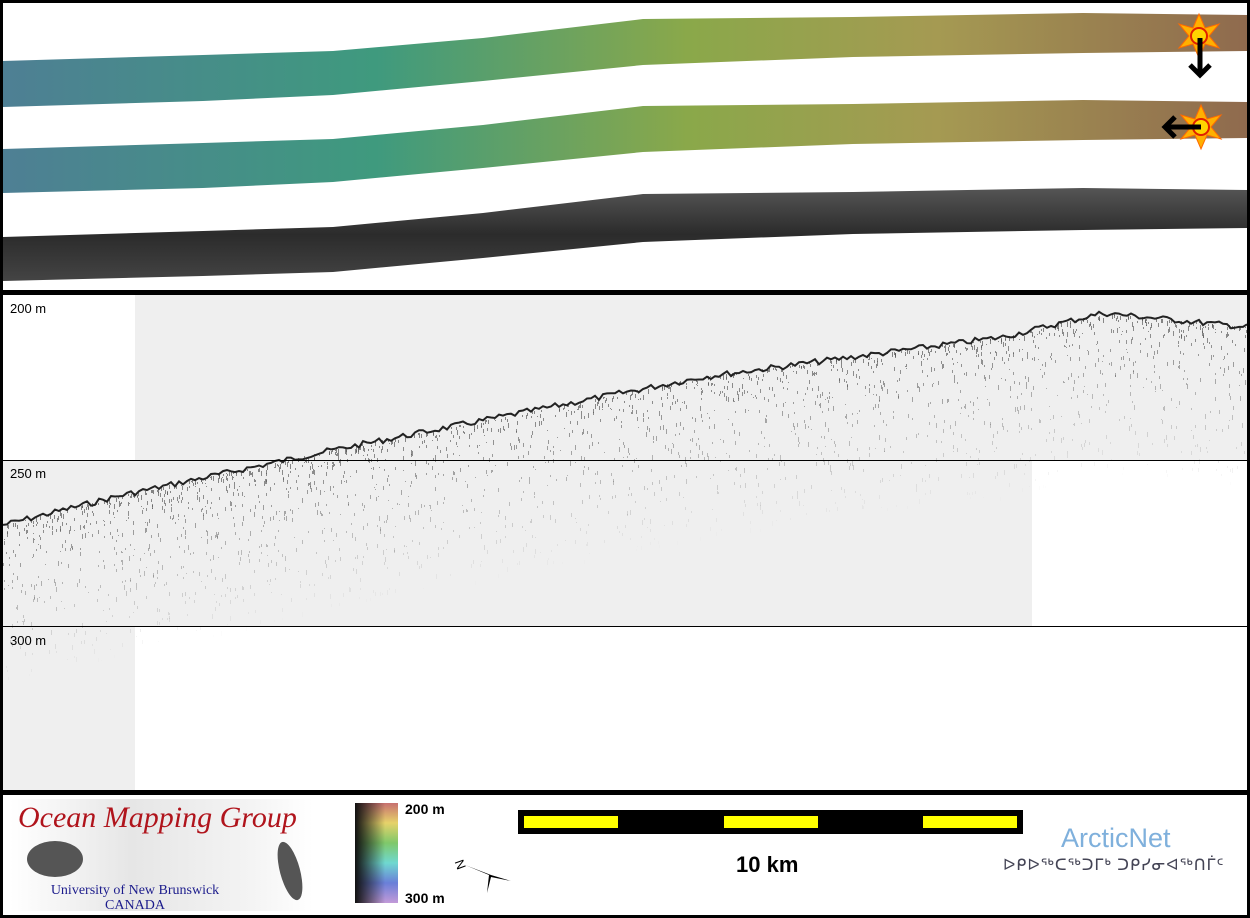  I want to click on depth-label: 250 m, so click(28, 473).